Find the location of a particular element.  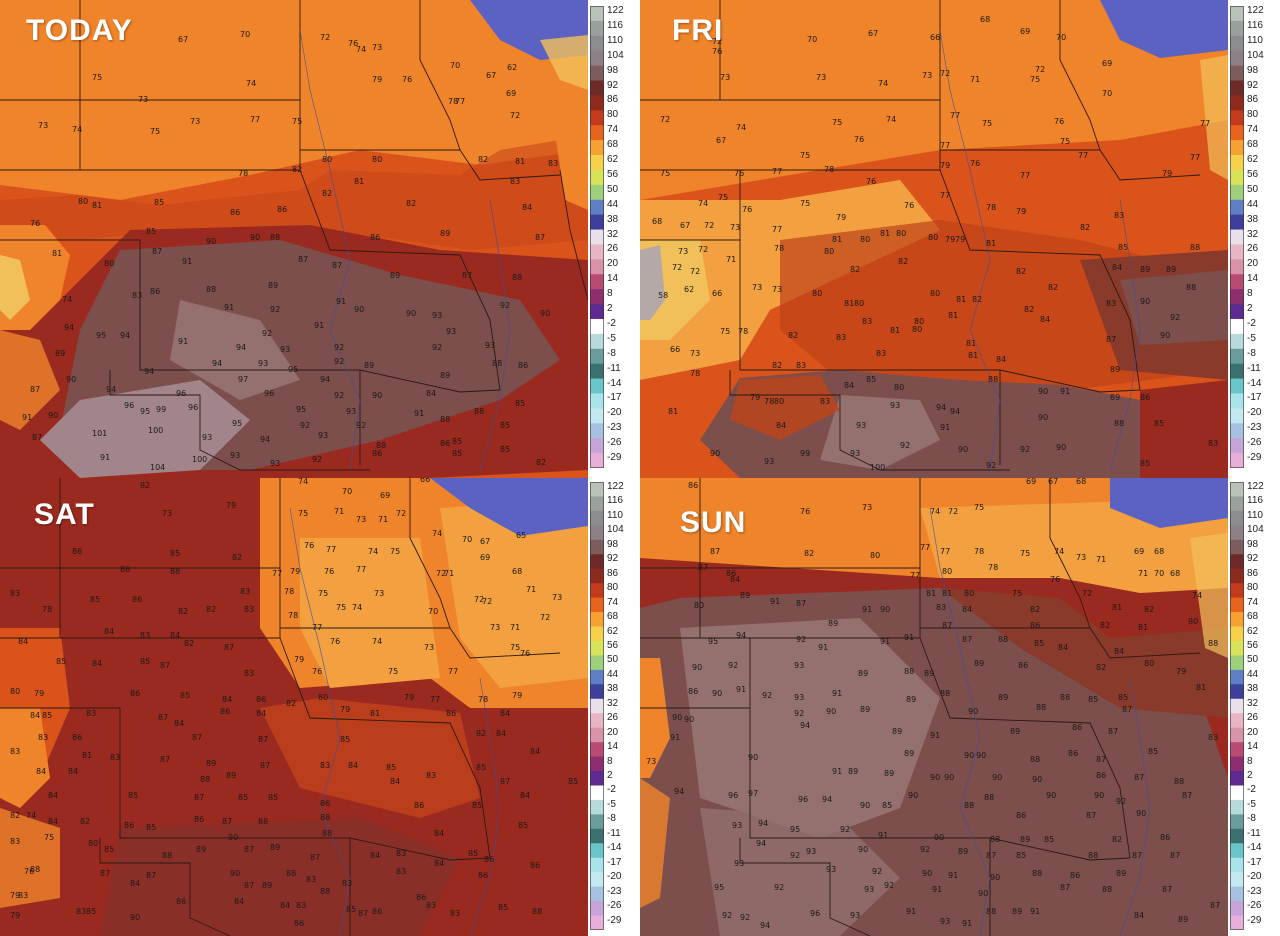

color-scale-tick: -17 is located at coordinates (614, 398).